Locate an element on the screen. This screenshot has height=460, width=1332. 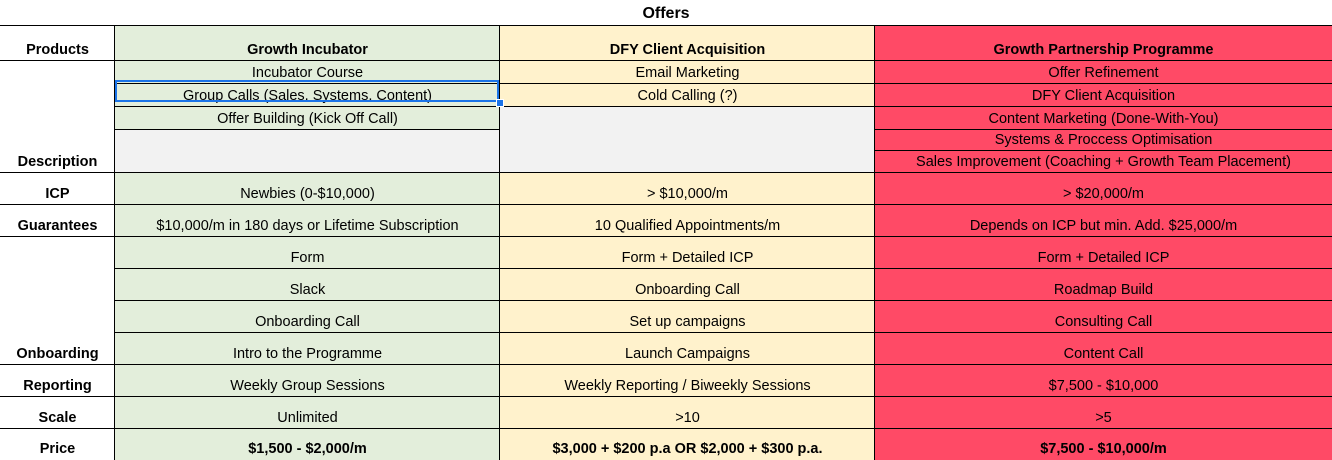
header-growth-partnership-programme: Growth Partnership Programme is located at coordinates (1103, 43).